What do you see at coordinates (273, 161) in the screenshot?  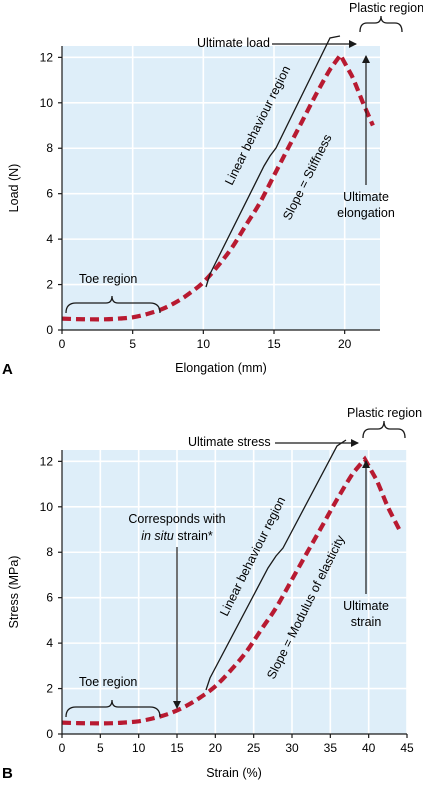 I see `linear-bracket-a` at bounding box center [273, 161].